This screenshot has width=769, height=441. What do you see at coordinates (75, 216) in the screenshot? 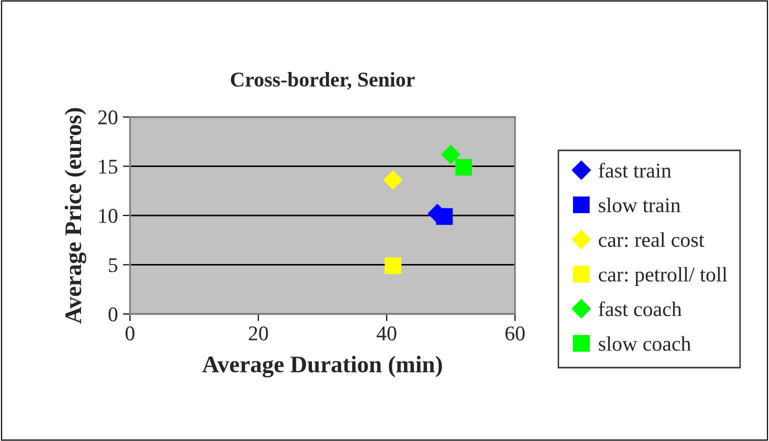
I see `y-axis-title: Average Price (euros)` at bounding box center [75, 216].